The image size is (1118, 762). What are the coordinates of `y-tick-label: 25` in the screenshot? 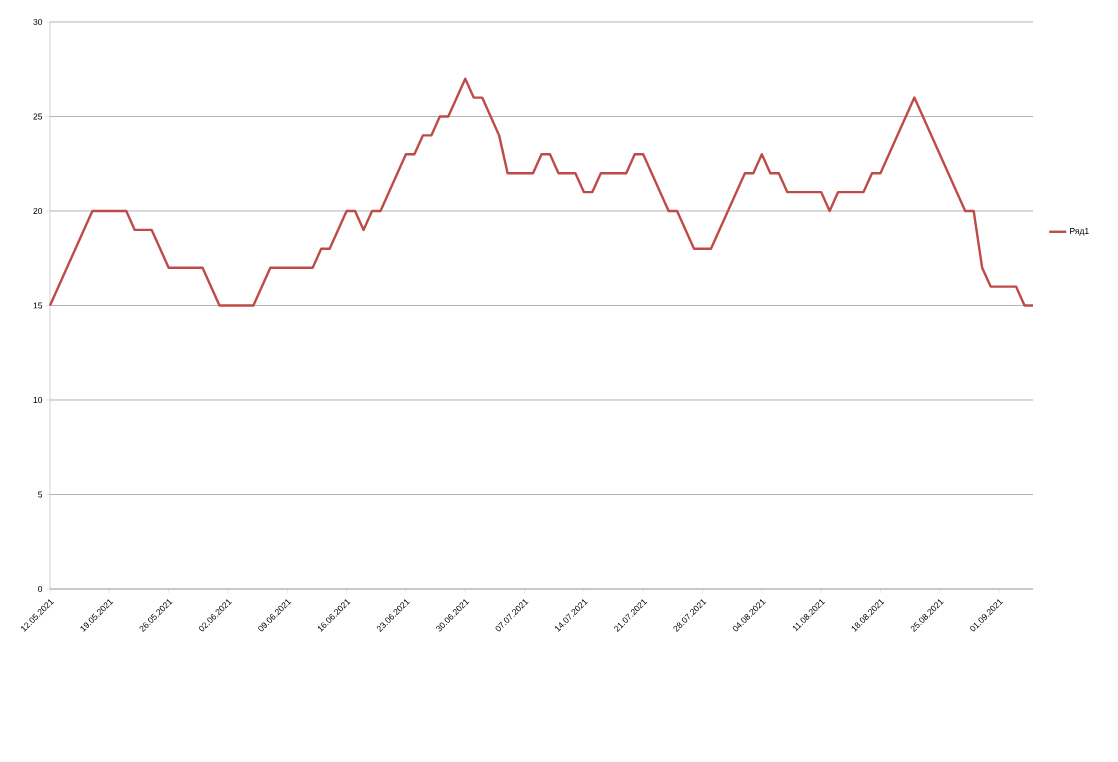 It's located at (38, 116).